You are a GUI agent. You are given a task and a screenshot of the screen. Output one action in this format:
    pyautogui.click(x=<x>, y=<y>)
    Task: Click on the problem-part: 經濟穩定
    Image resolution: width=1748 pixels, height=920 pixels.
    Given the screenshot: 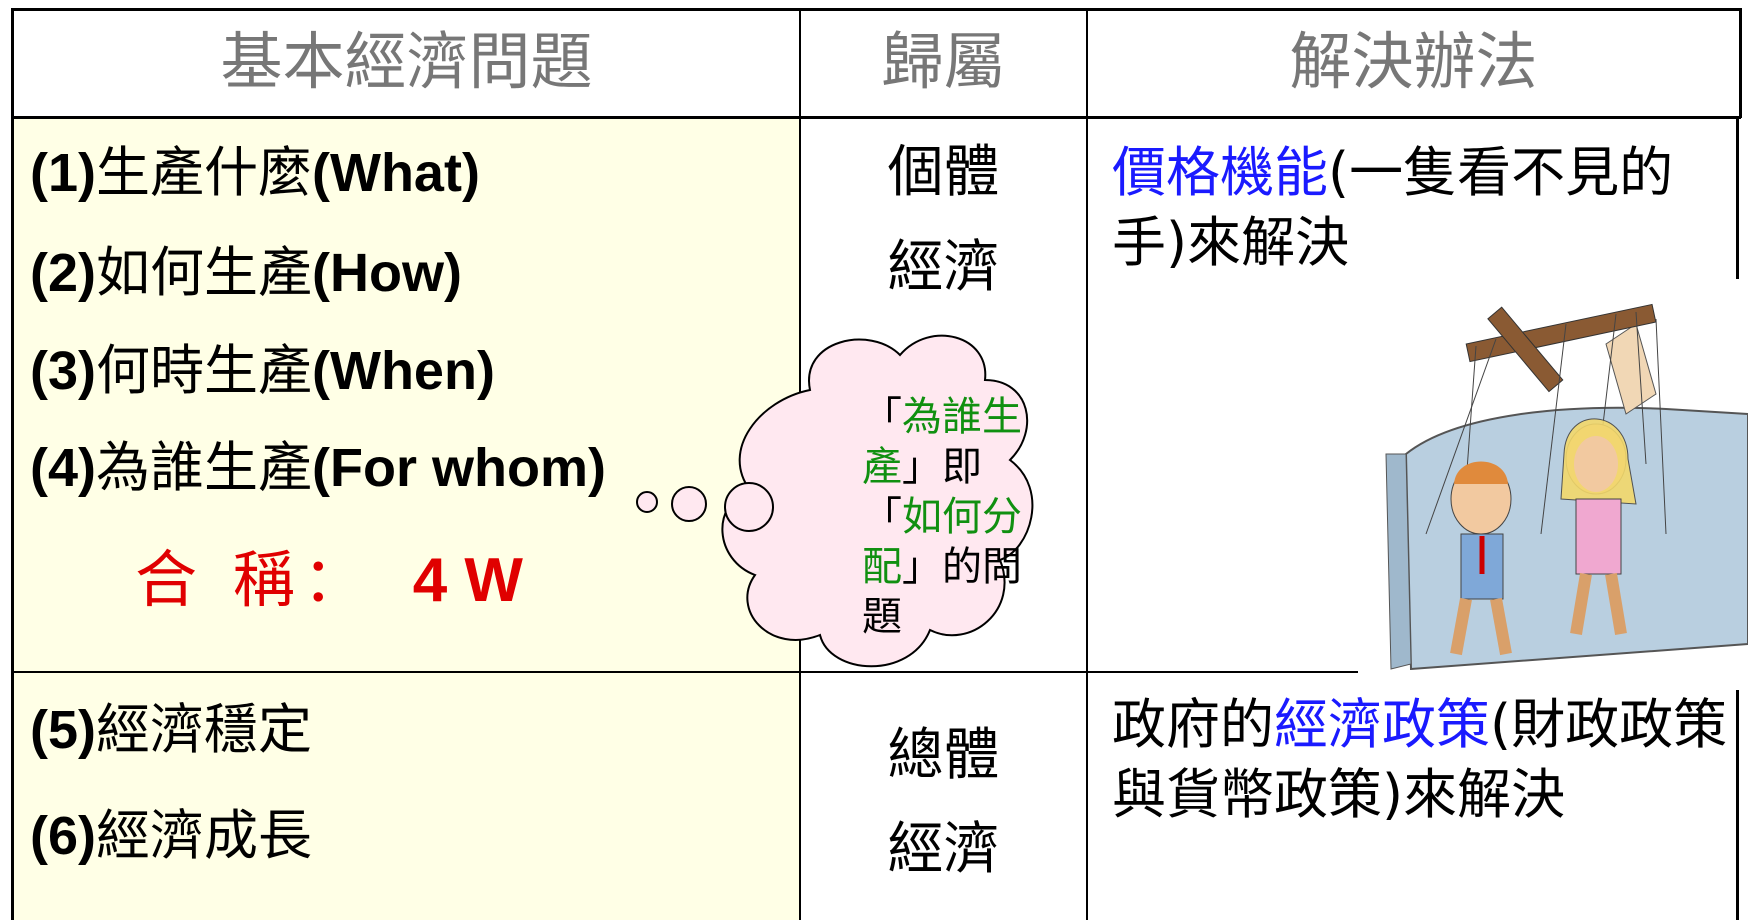 What is the action you would take?
    pyautogui.click(x=204, y=729)
    